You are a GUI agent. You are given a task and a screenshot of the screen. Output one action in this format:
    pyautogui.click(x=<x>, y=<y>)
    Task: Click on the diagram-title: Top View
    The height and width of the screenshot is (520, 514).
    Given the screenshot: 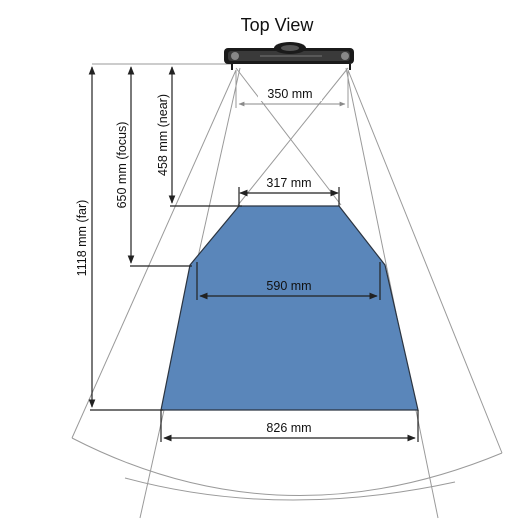 What is the action you would take?
    pyautogui.click(x=278, y=25)
    